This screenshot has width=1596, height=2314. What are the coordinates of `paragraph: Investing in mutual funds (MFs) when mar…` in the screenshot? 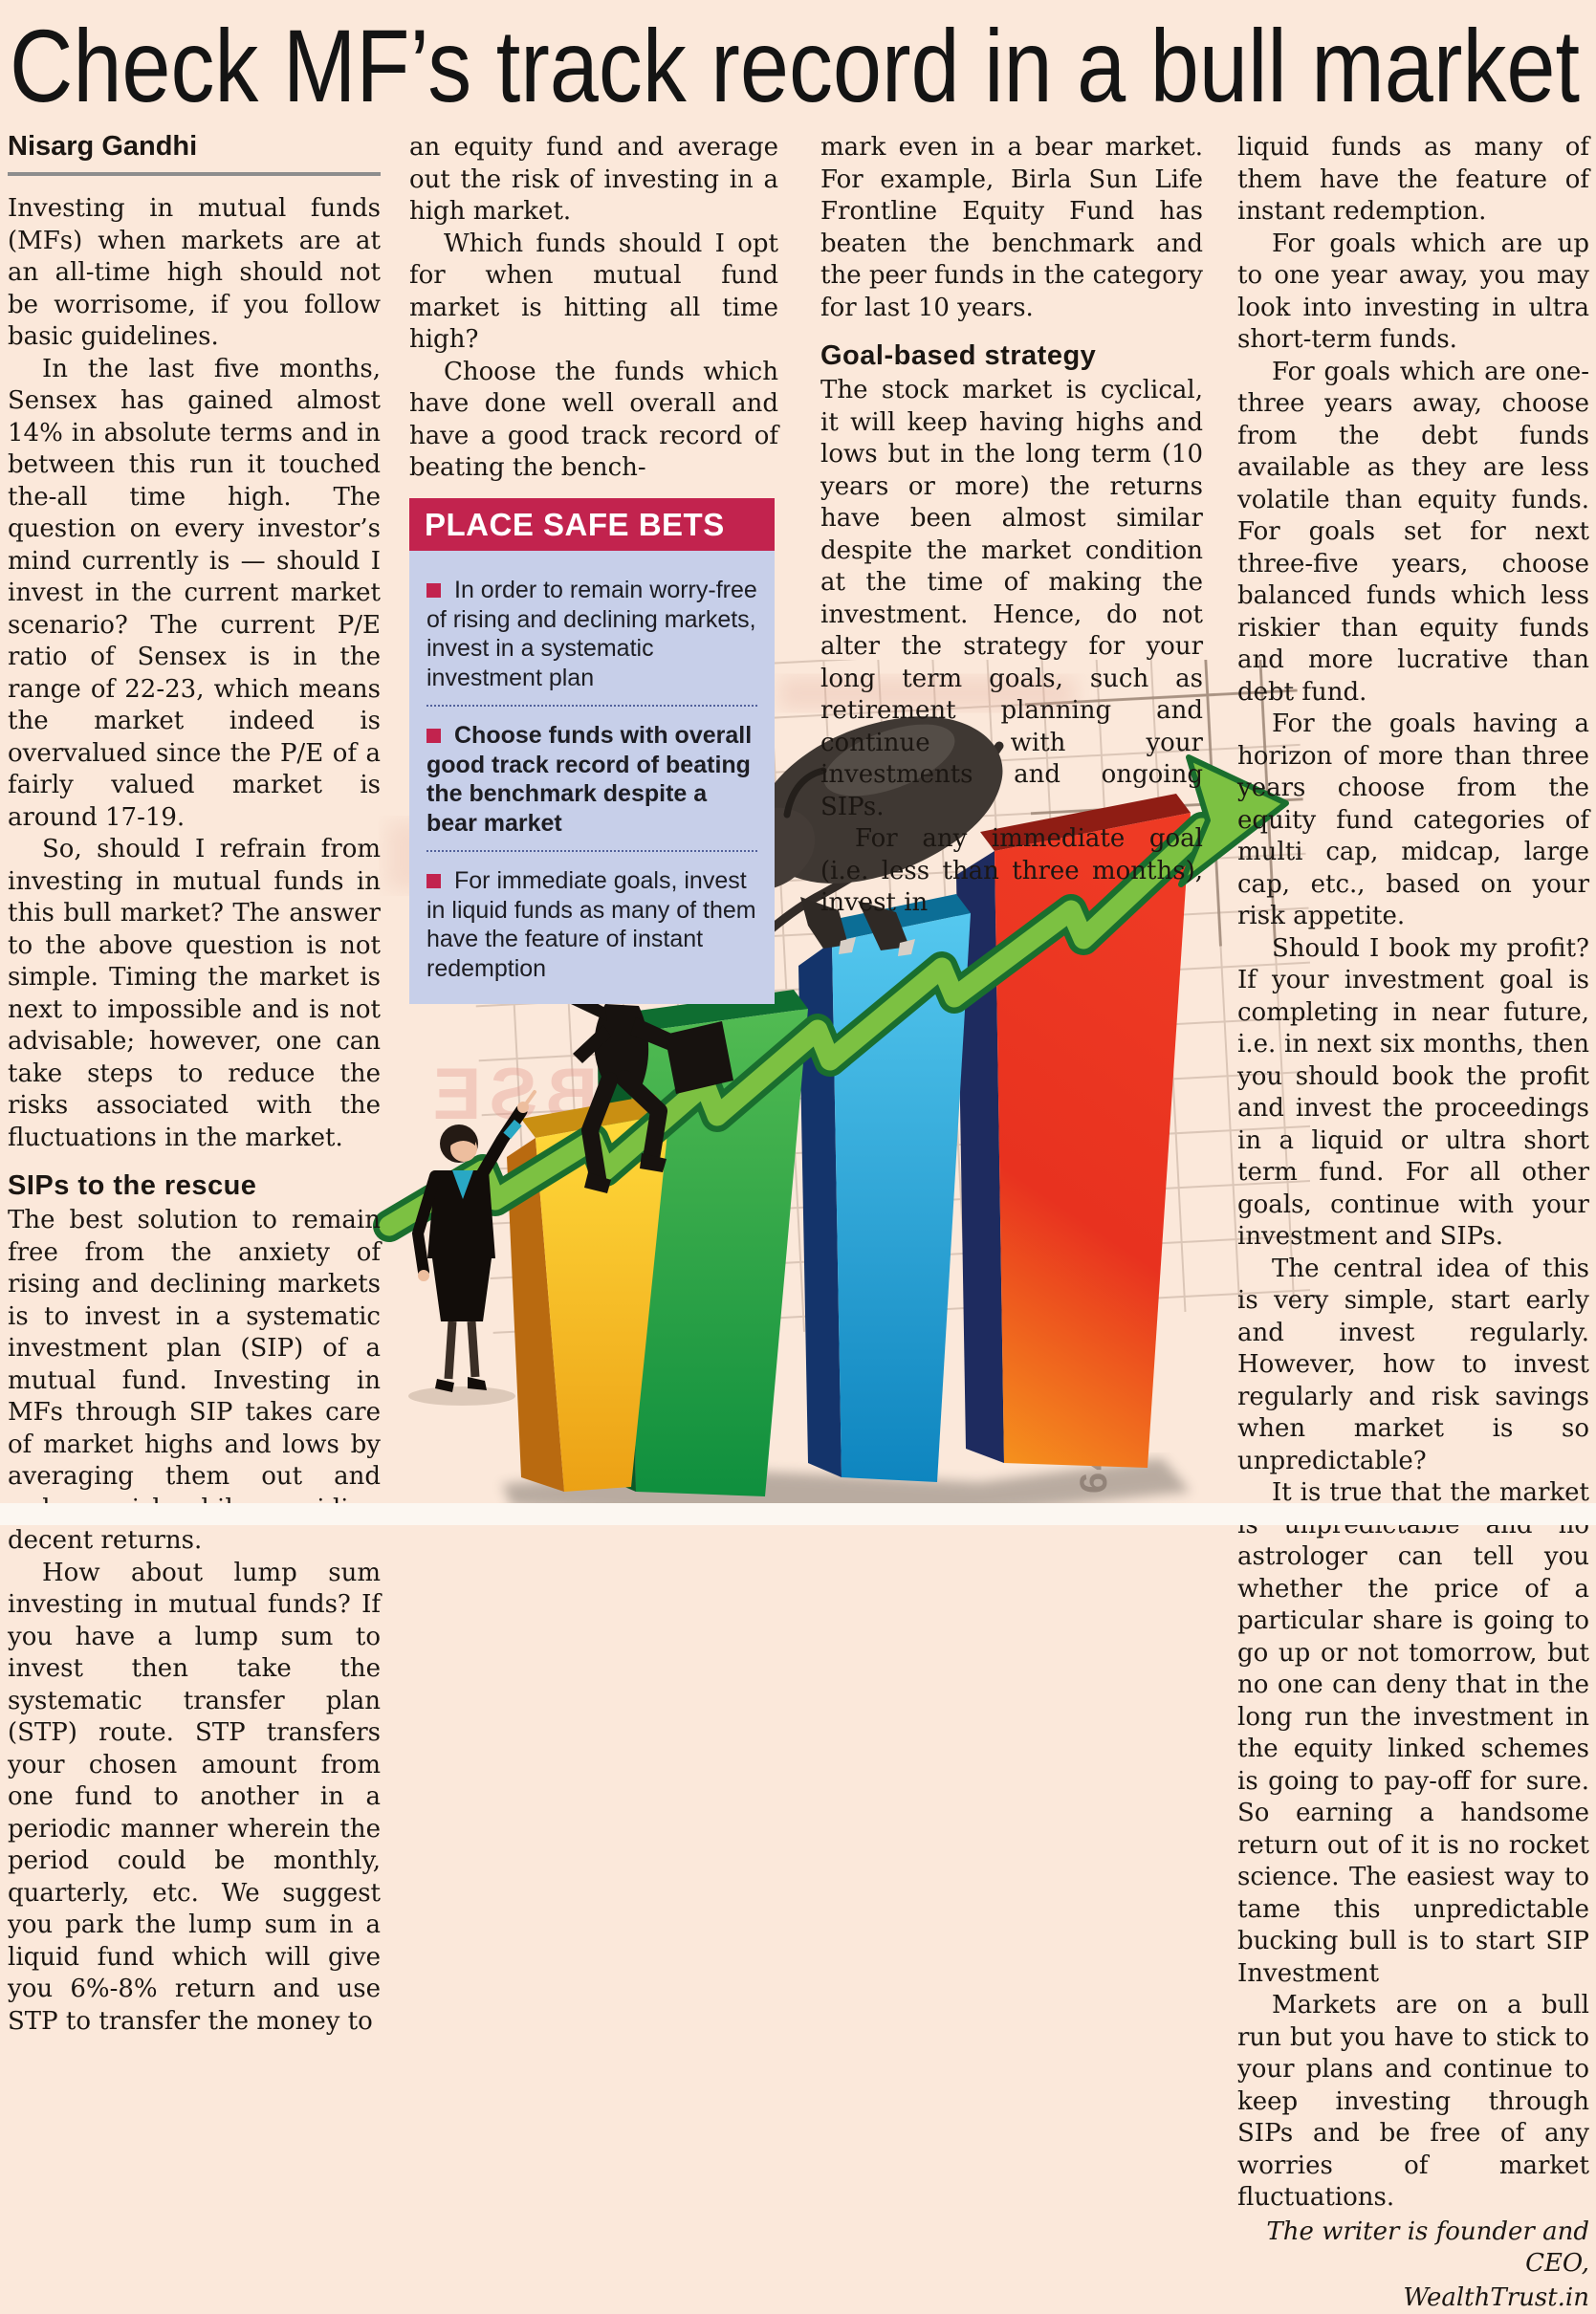 It's located at (195, 273).